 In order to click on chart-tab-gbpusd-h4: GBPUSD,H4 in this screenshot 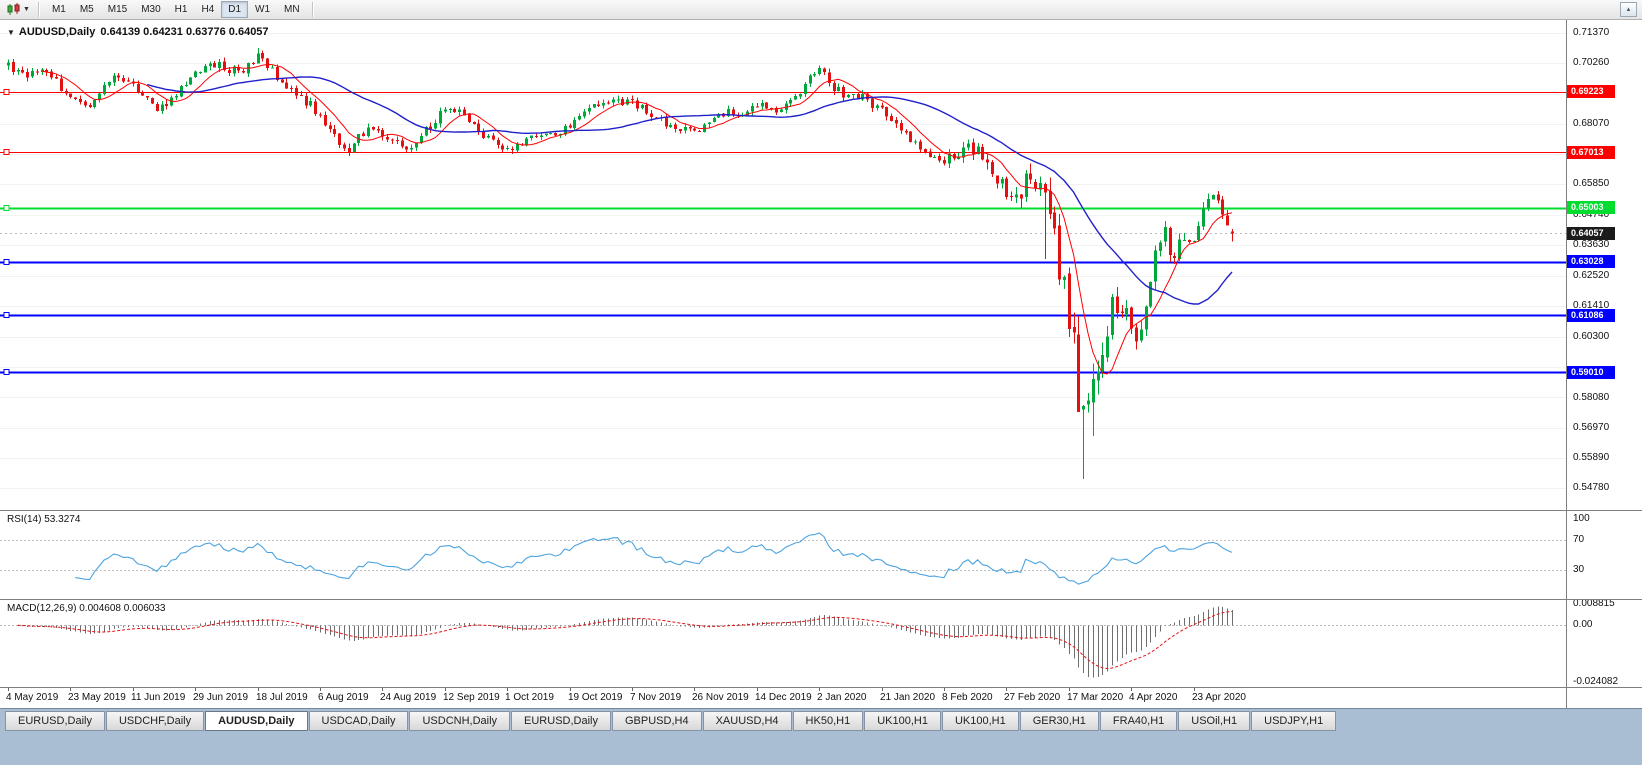, I will do `click(657, 721)`.